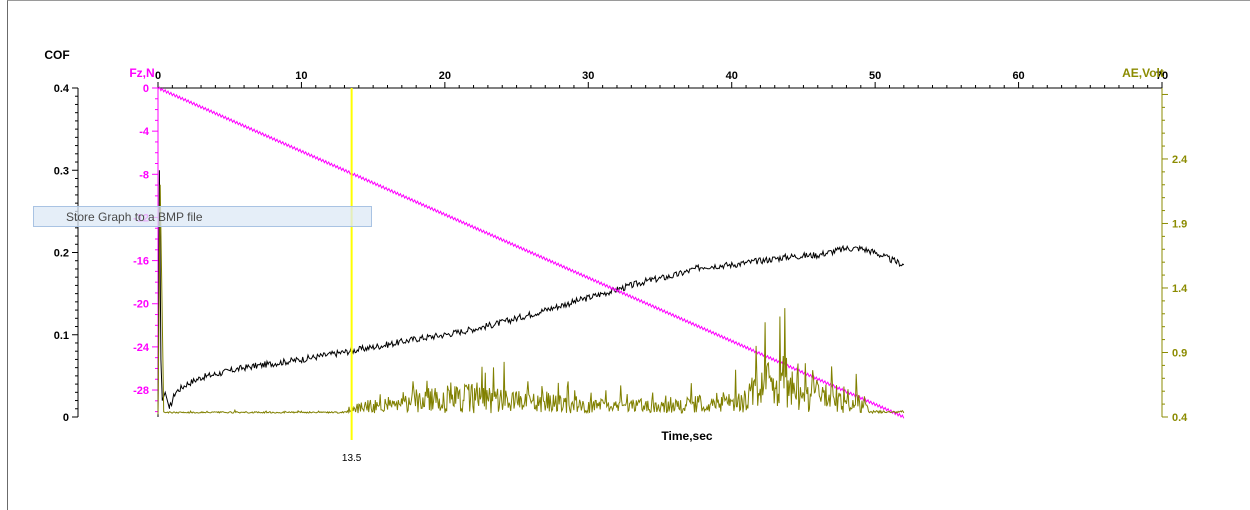 The height and width of the screenshot is (510, 1250). Describe the element at coordinates (445, 76) in the screenshot. I see `x-tick-label: 20` at that location.